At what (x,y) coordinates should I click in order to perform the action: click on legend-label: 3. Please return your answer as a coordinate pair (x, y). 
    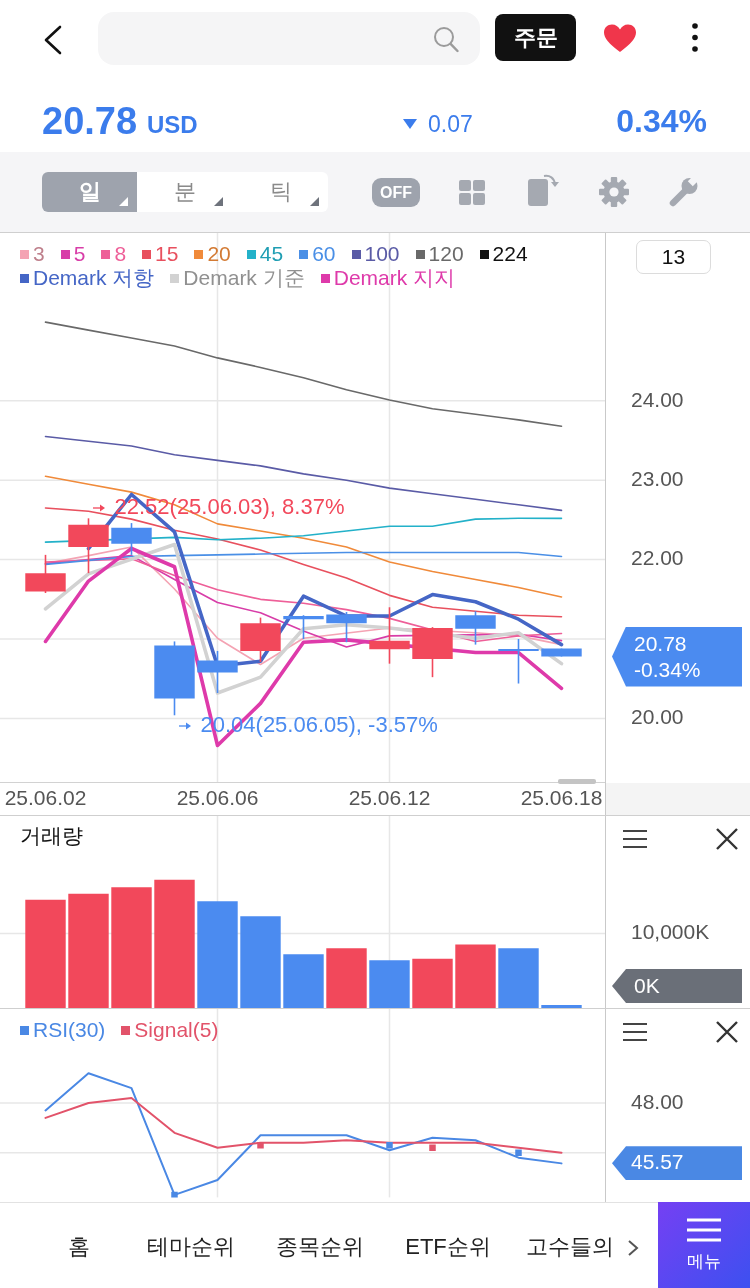
    Looking at the image, I should click on (39, 254).